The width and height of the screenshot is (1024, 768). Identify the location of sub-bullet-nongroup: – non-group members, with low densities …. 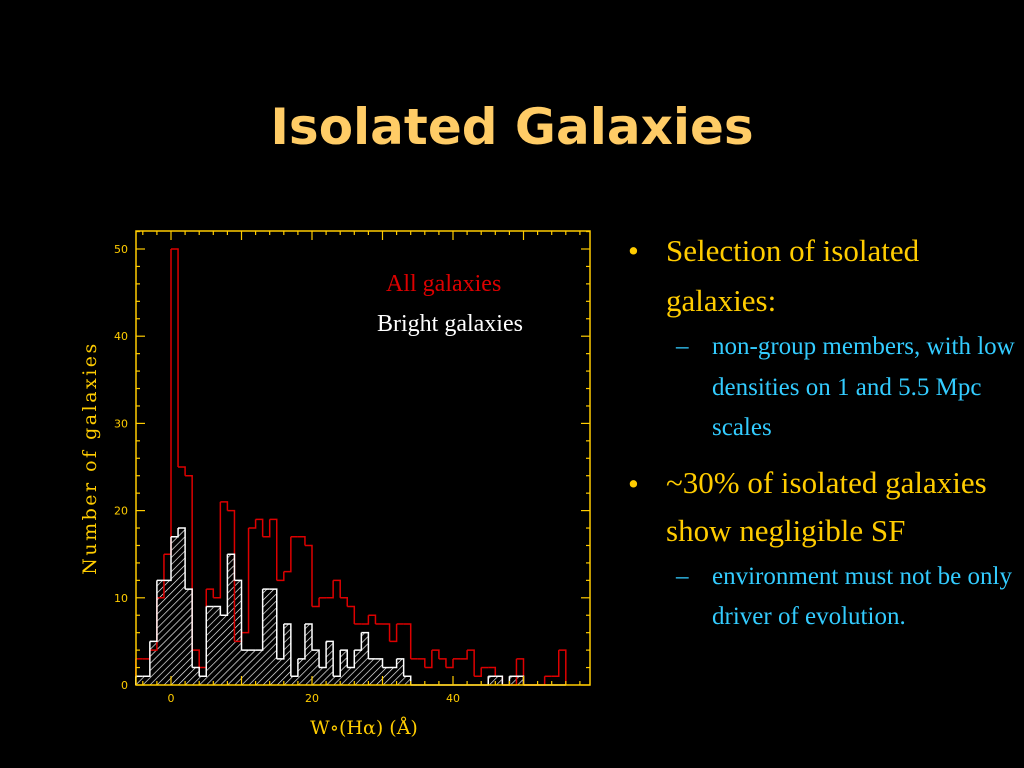
(823, 388).